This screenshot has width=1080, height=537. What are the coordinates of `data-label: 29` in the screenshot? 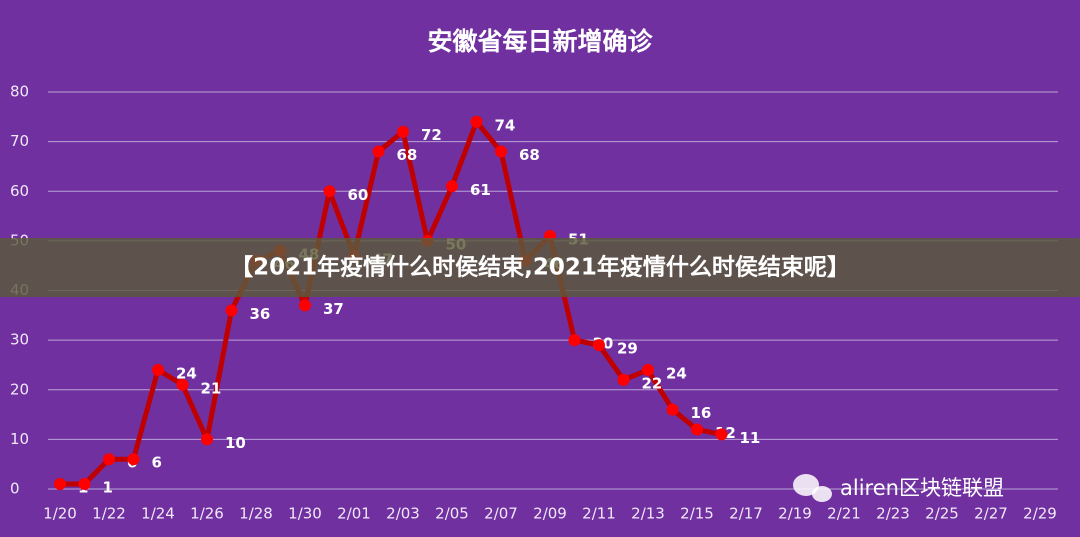 It's located at (627, 349).